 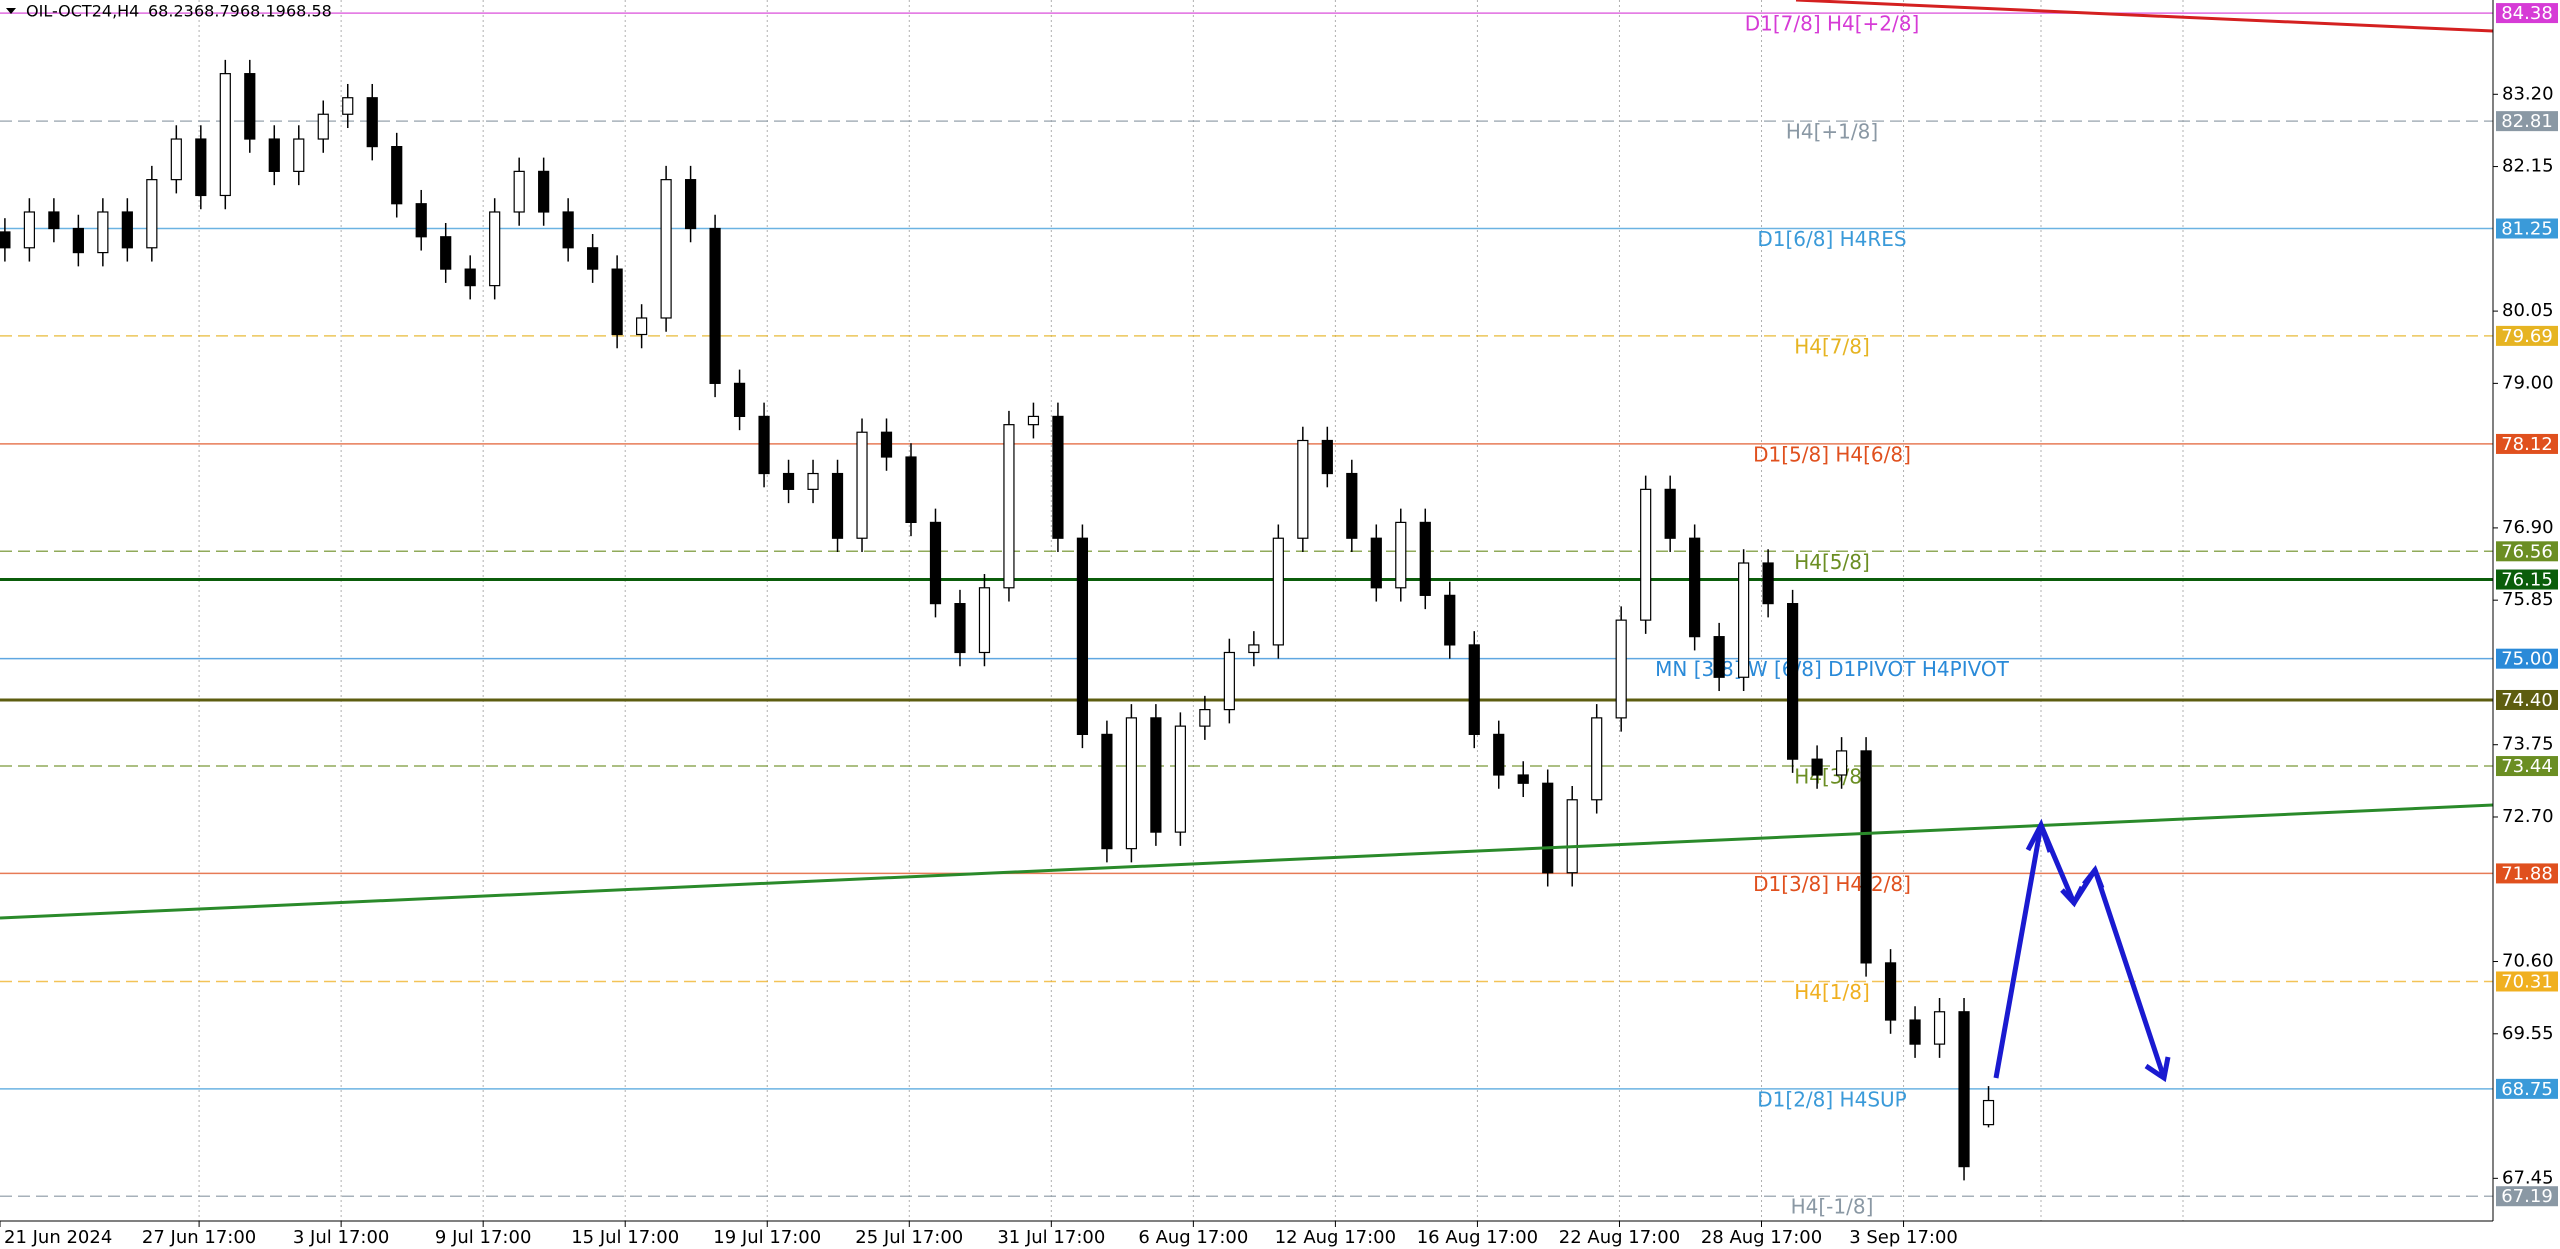 I want to click on header: OIL-OCT24,H4 68.23 68.79 68.19 68.58, so click(x=169, y=11).